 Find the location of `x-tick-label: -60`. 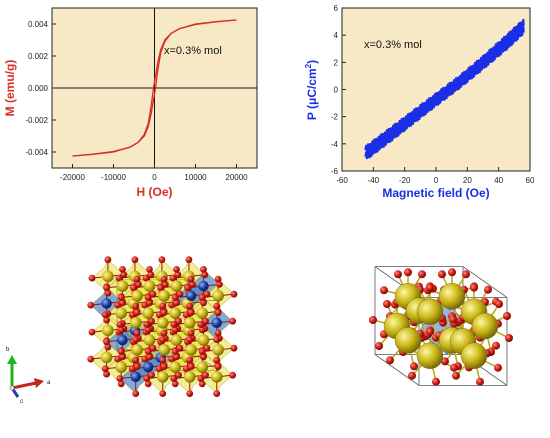

x-tick-label: -60 is located at coordinates (342, 180).